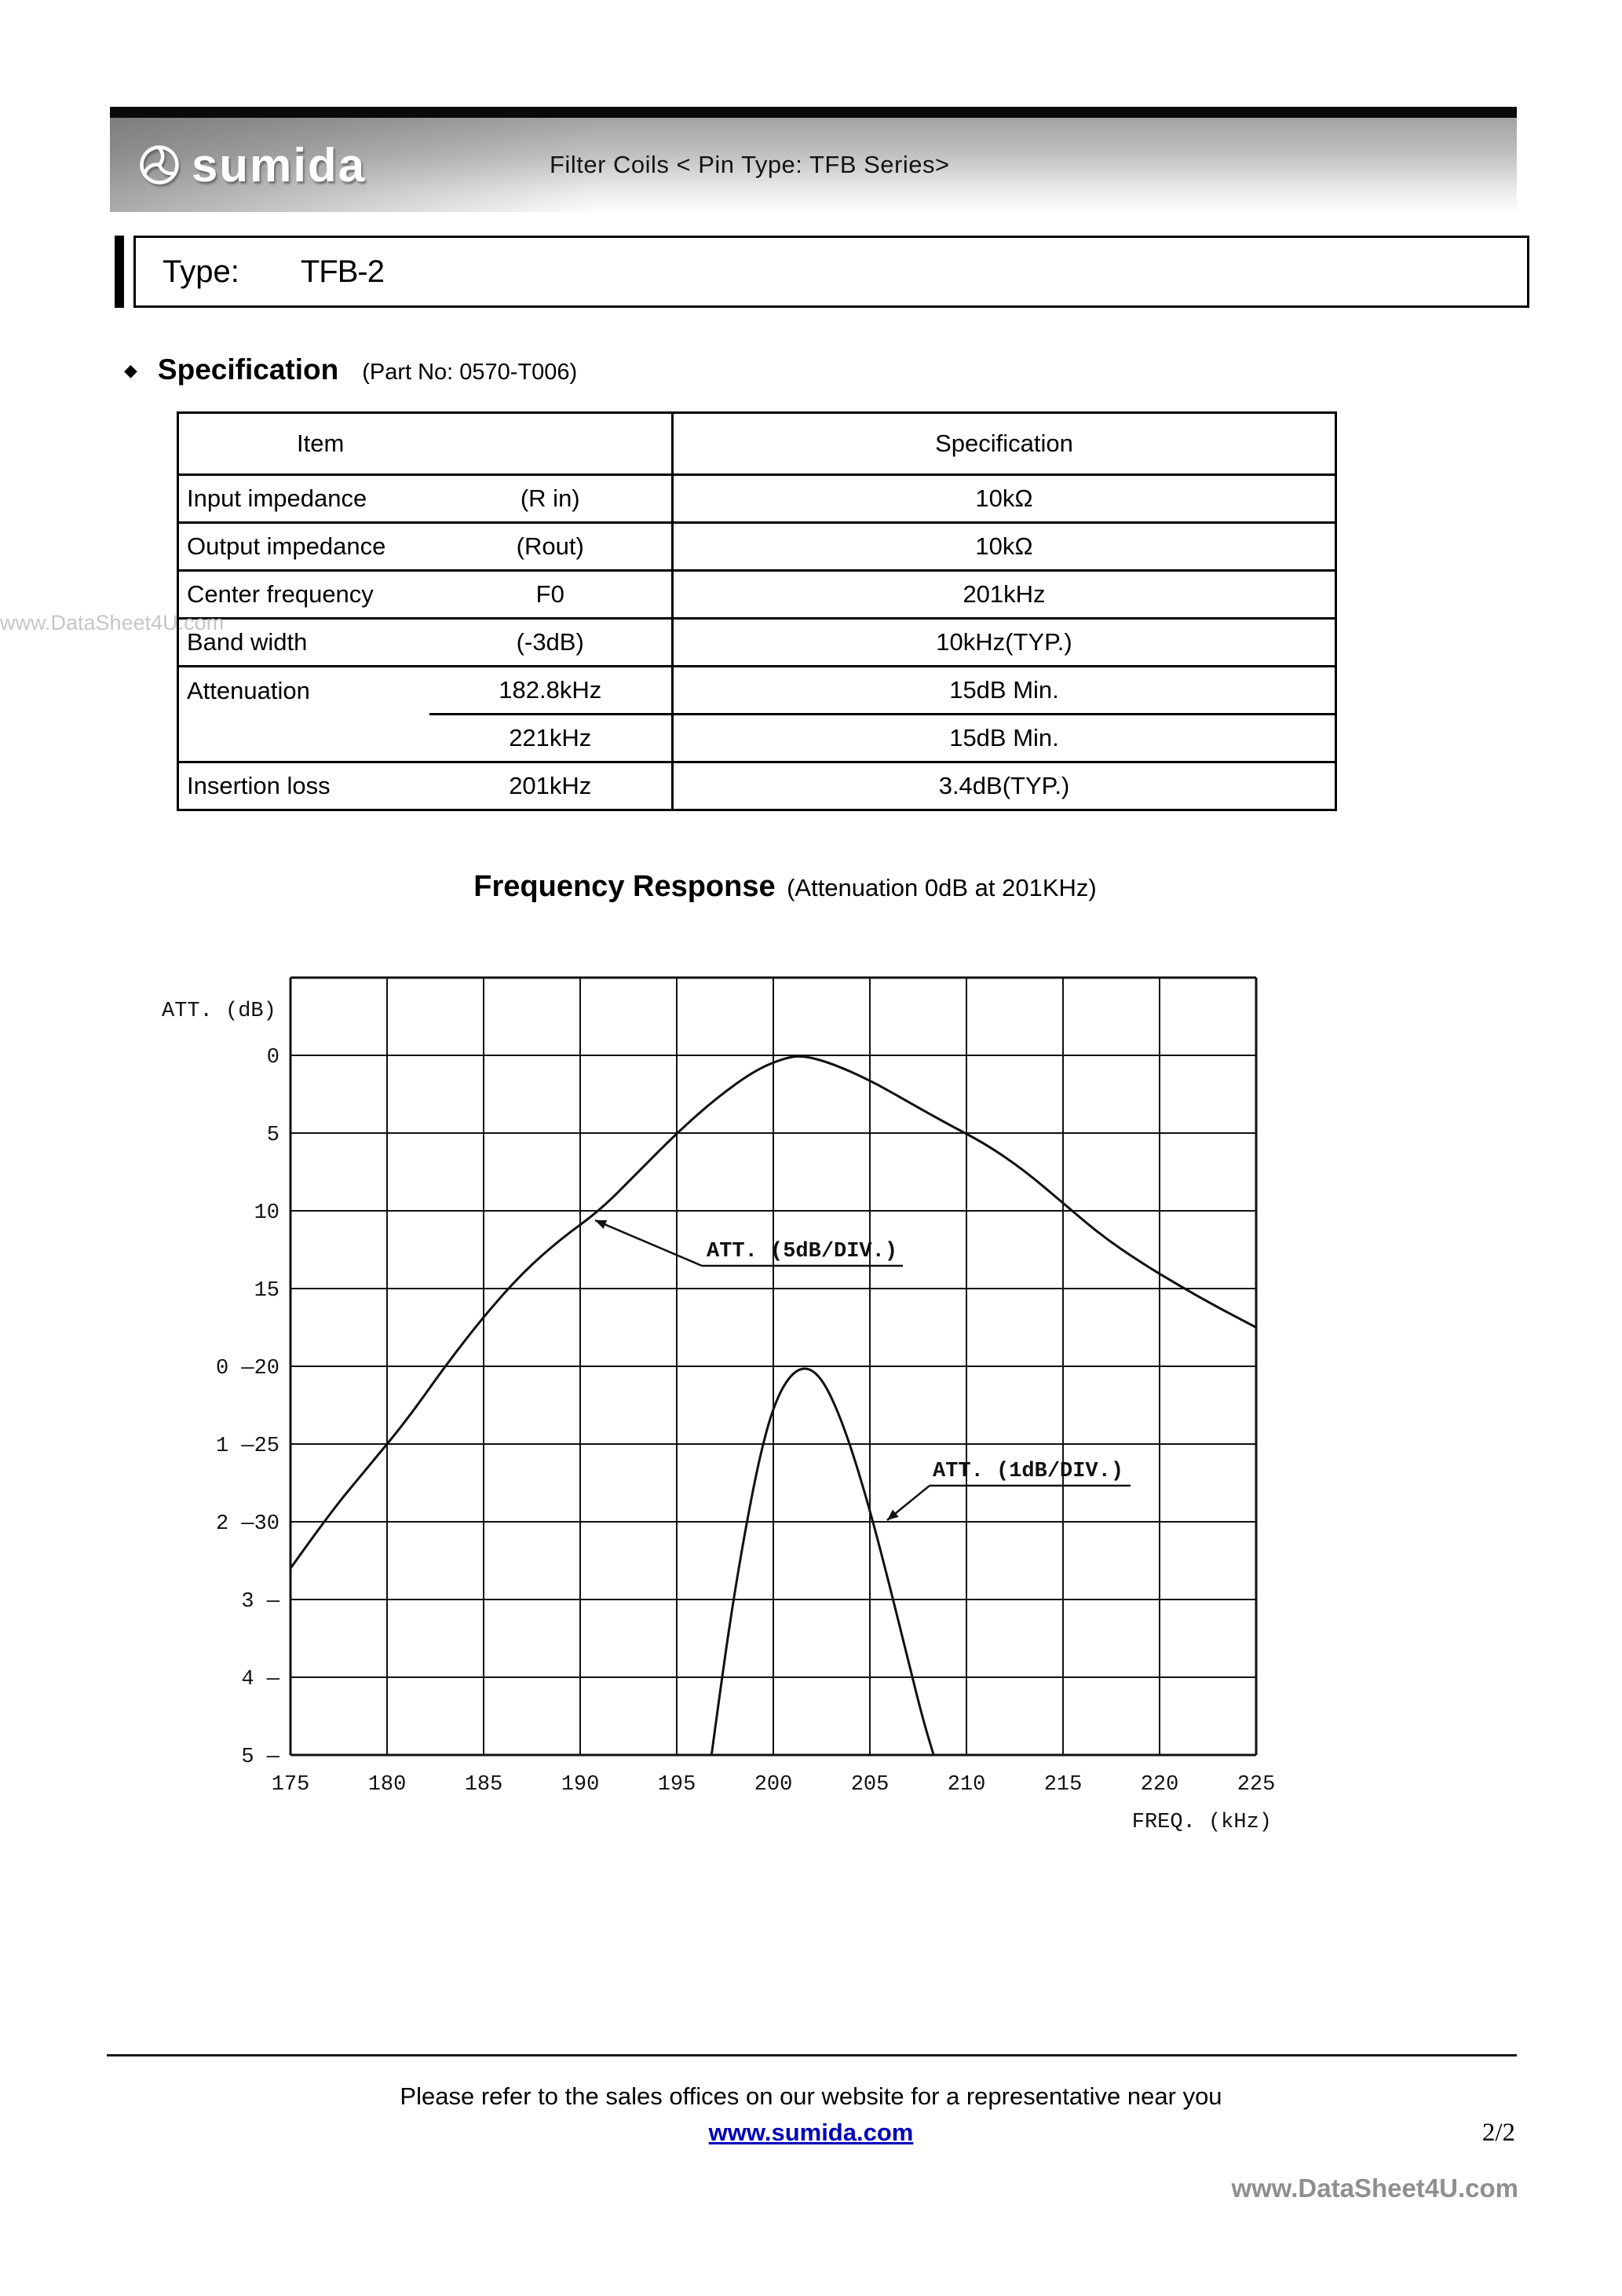  Describe the element at coordinates (871, 1785) in the screenshot. I see `x-tick-label: 205` at that location.